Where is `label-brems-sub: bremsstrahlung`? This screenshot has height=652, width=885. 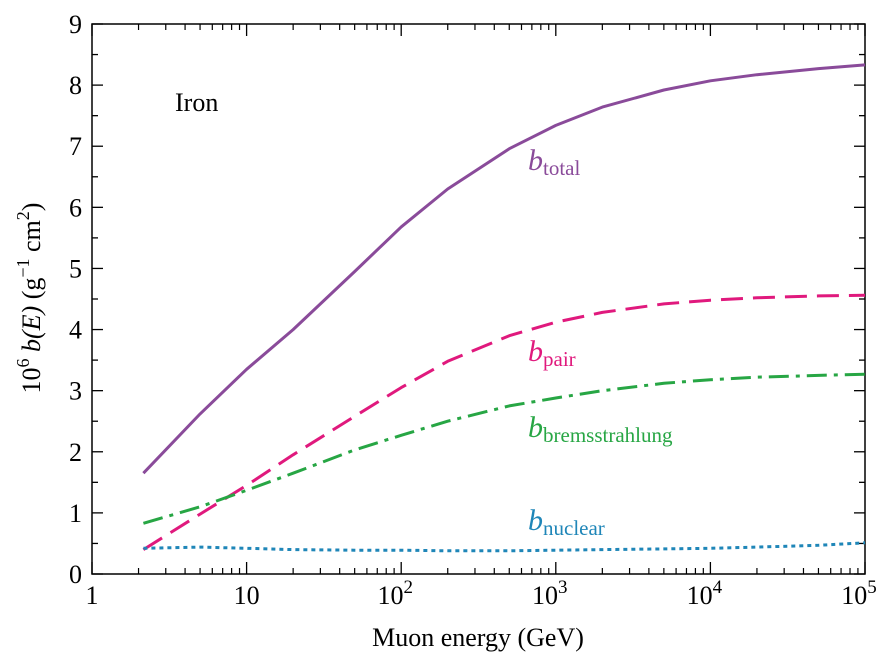
label-brems-sub: bremsstrahlung is located at coordinates (608, 435).